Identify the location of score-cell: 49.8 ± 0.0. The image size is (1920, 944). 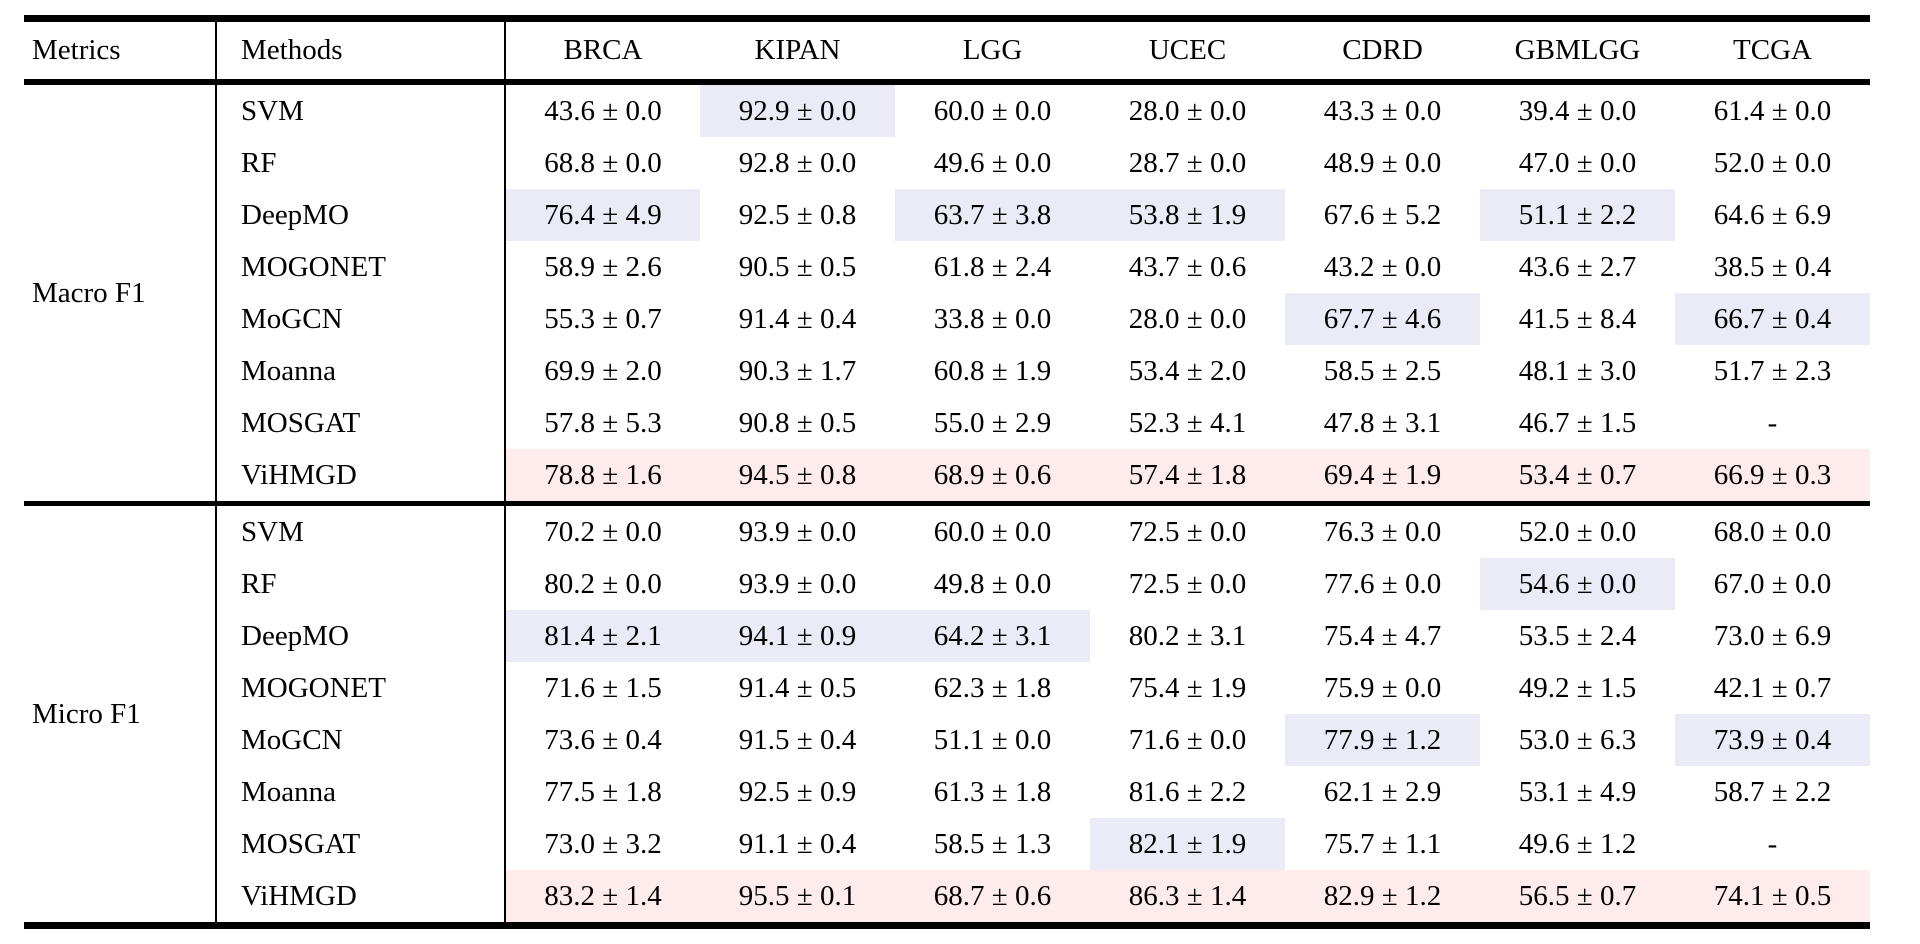
(992, 583).